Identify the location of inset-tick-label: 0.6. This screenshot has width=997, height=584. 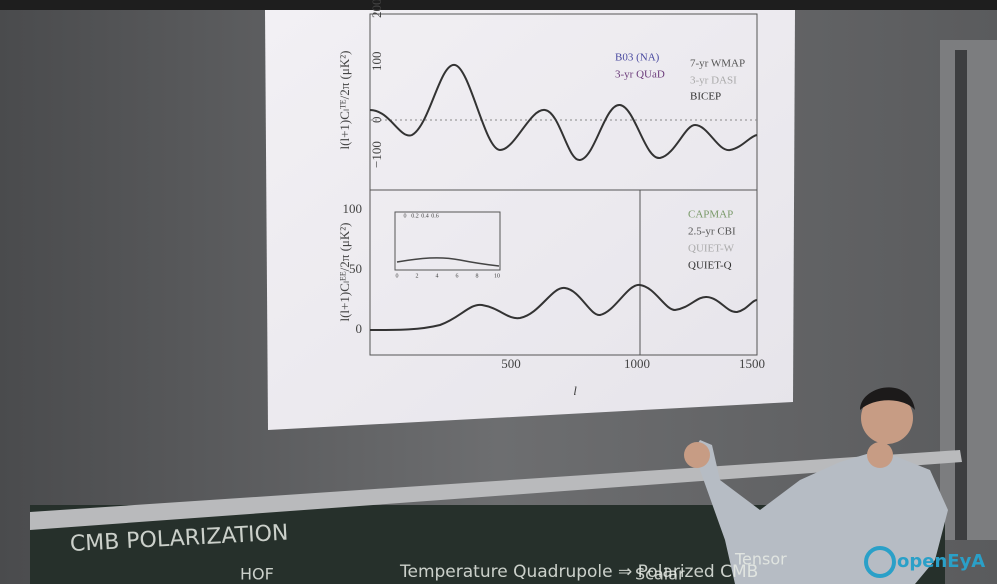
(435, 216).